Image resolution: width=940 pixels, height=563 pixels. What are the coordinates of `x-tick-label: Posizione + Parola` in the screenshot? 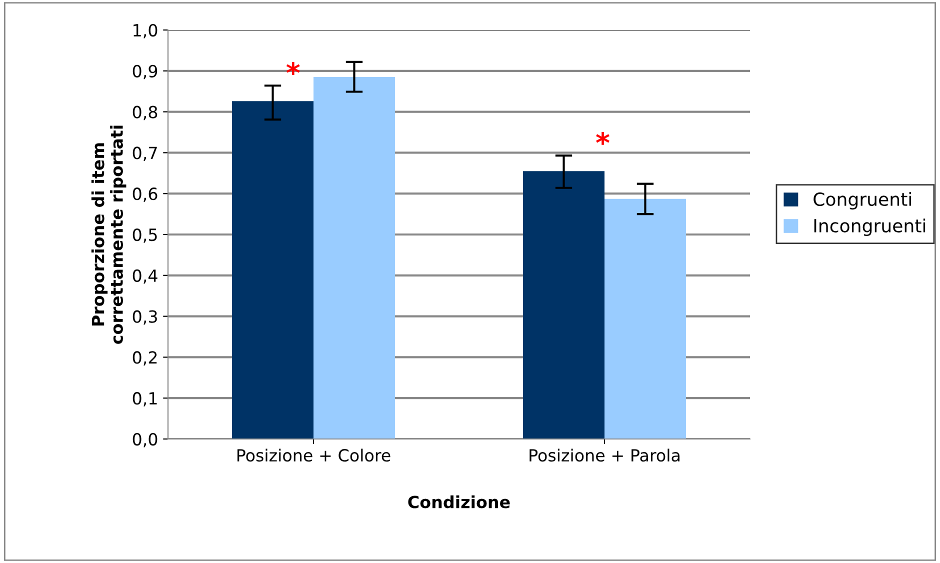 It's located at (605, 455).